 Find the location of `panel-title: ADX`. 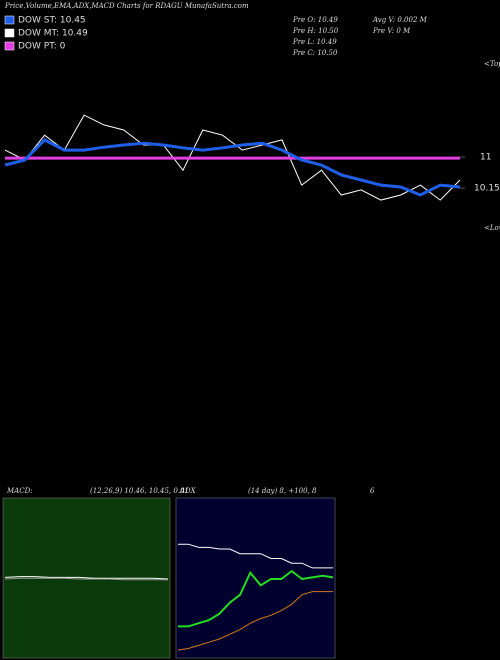

panel-title: ADX is located at coordinates (188, 491).